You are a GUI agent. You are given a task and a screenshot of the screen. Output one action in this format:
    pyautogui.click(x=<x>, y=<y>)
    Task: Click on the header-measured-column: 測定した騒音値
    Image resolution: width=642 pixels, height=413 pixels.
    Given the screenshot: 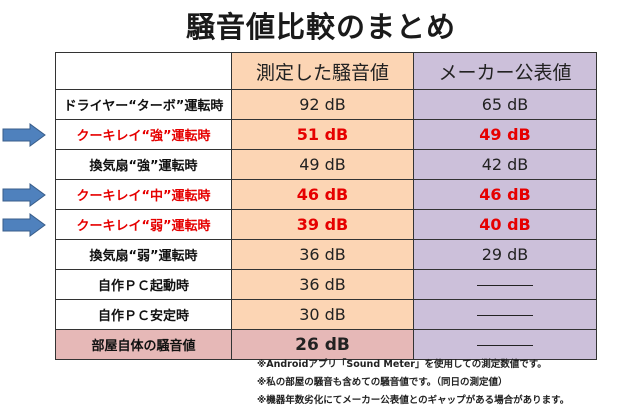 What is the action you would take?
    pyautogui.click(x=322, y=71)
    